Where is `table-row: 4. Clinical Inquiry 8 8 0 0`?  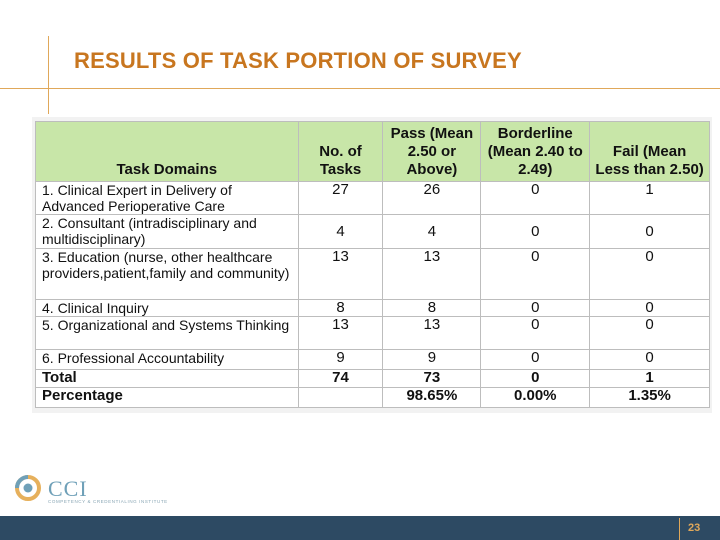 table-row: 4. Clinical Inquiry 8 8 0 0 is located at coordinates (372, 308).